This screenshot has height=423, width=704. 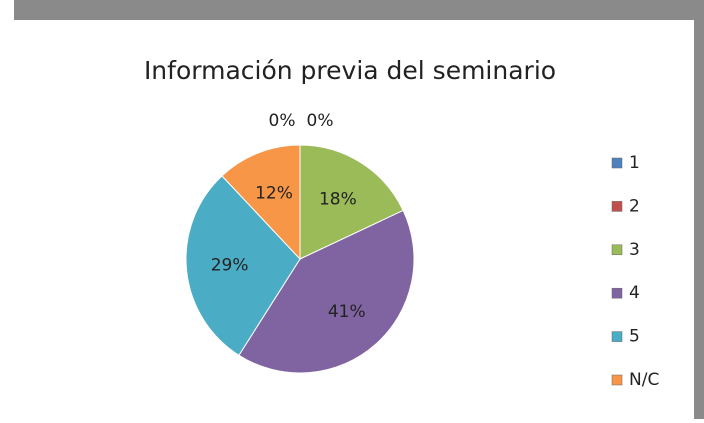 What do you see at coordinates (230, 266) in the screenshot?
I see `data-label: 29%` at bounding box center [230, 266].